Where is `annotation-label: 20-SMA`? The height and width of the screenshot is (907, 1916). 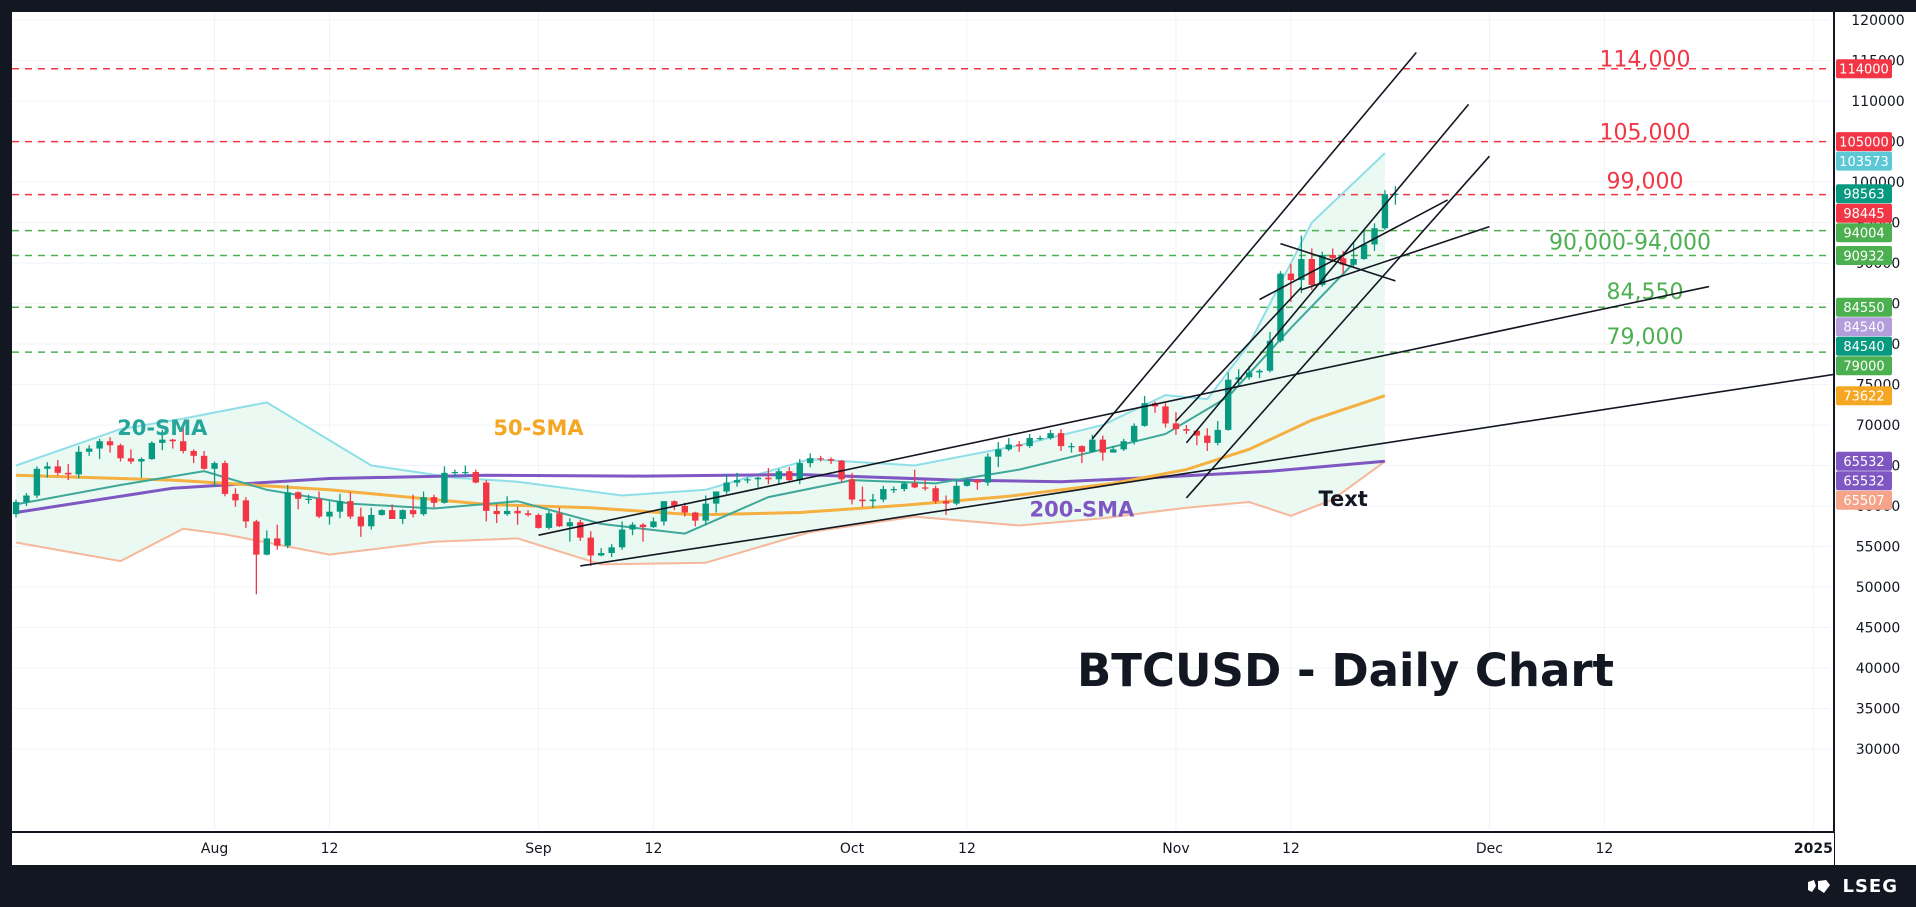 annotation-label: 20-SMA is located at coordinates (162, 428).